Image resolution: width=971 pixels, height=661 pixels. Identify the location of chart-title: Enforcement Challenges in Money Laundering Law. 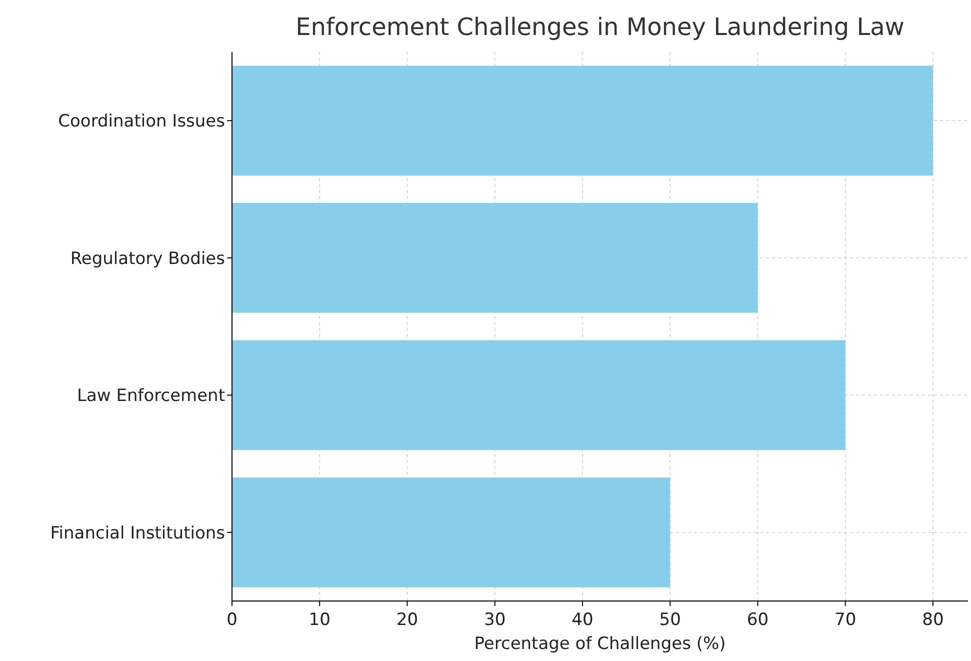
(600, 27).